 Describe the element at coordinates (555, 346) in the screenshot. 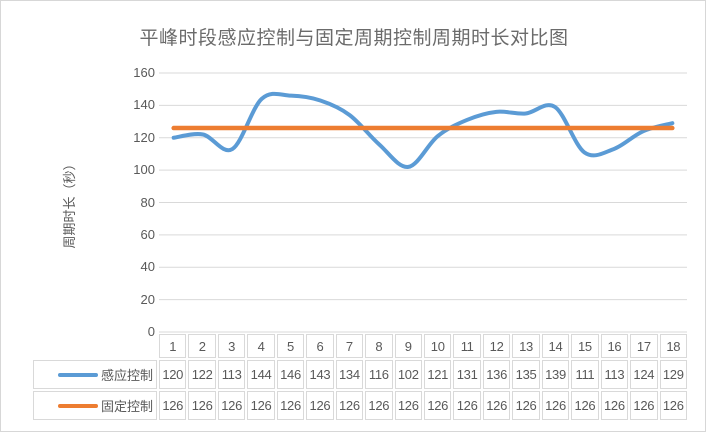

I see `category-cell: 14` at that location.